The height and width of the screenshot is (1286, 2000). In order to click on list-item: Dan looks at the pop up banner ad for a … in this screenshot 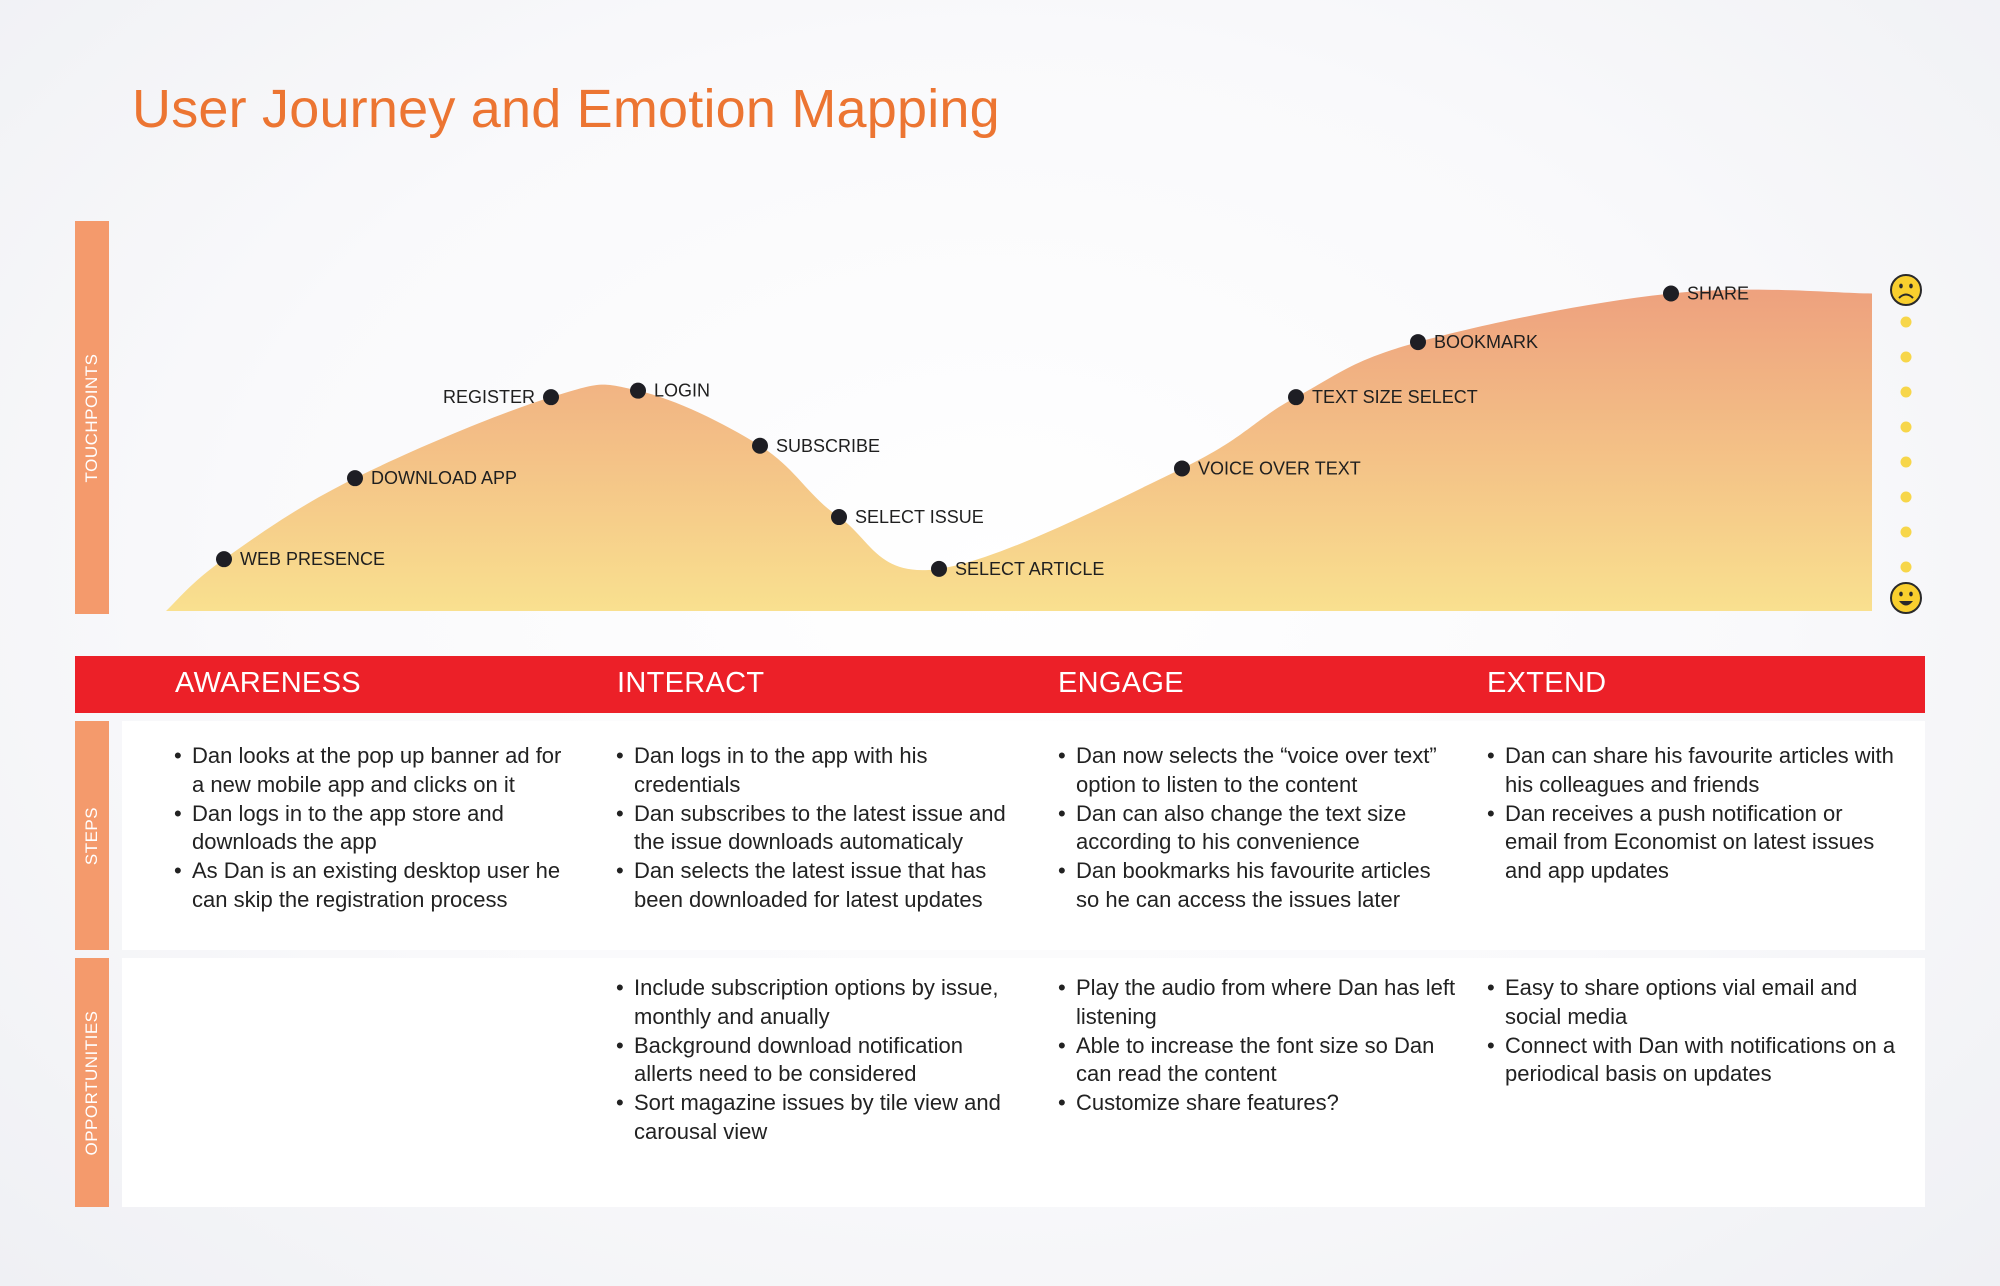, I will do `click(374, 771)`.